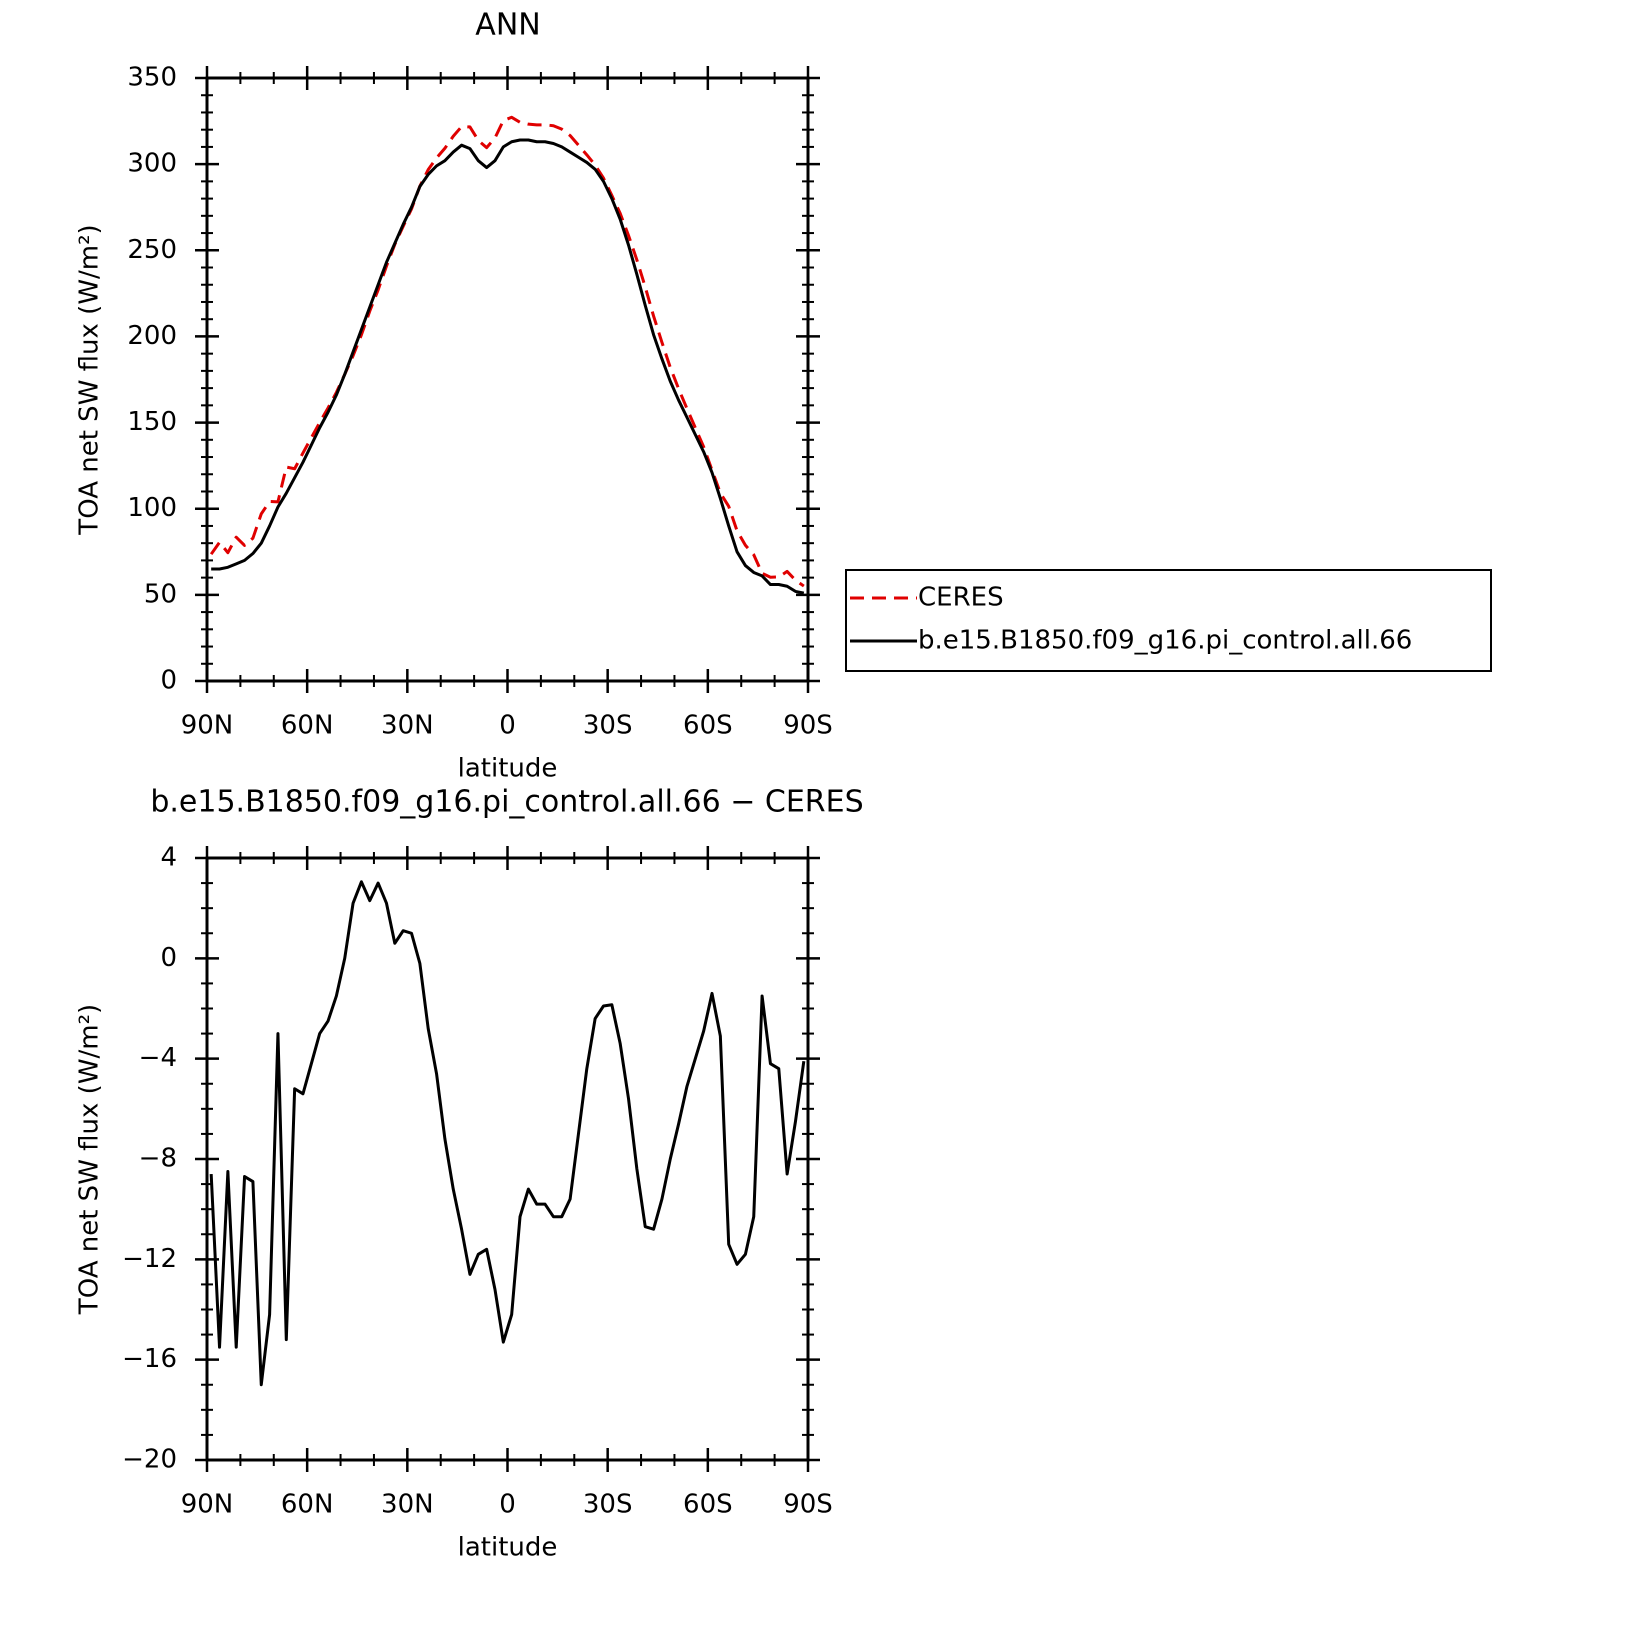  What do you see at coordinates (961, 598) in the screenshot?
I see `legend-label: CERES` at bounding box center [961, 598].